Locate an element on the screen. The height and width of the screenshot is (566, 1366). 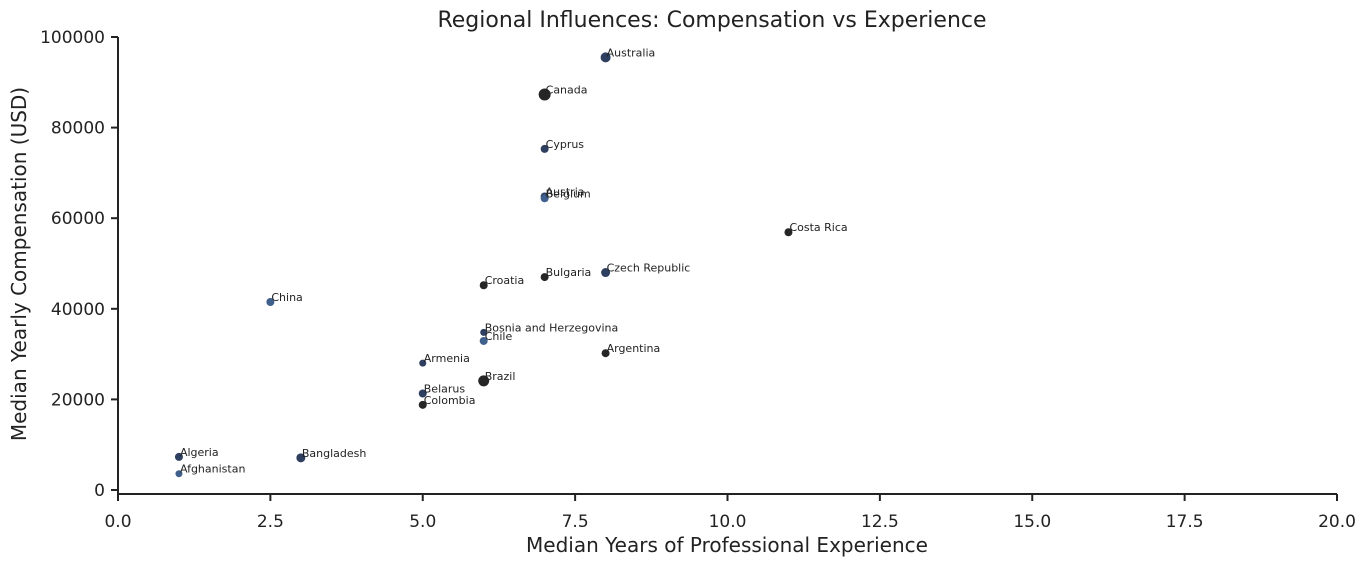
data-point-label: Belarus is located at coordinates (445, 389).